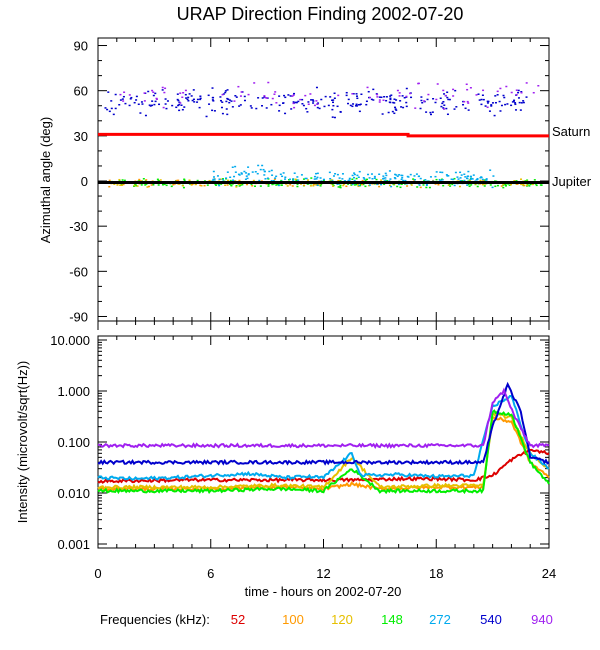 The image size is (600, 650). What do you see at coordinates (73, 544) in the screenshot?
I see `bottom-ytick-label: 0.001` at bounding box center [73, 544].